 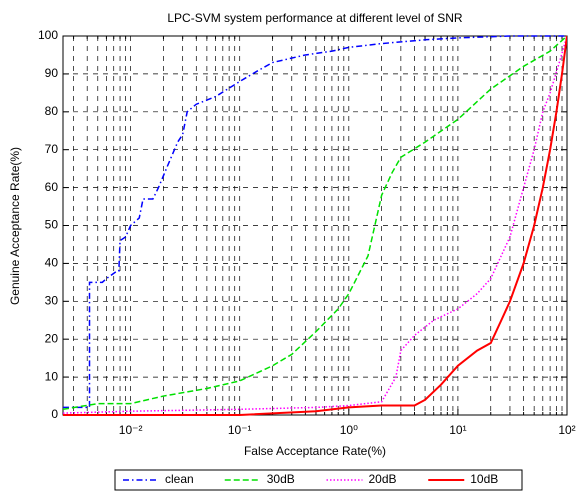 I want to click on y-tick-label: 70, so click(x=52, y=149).